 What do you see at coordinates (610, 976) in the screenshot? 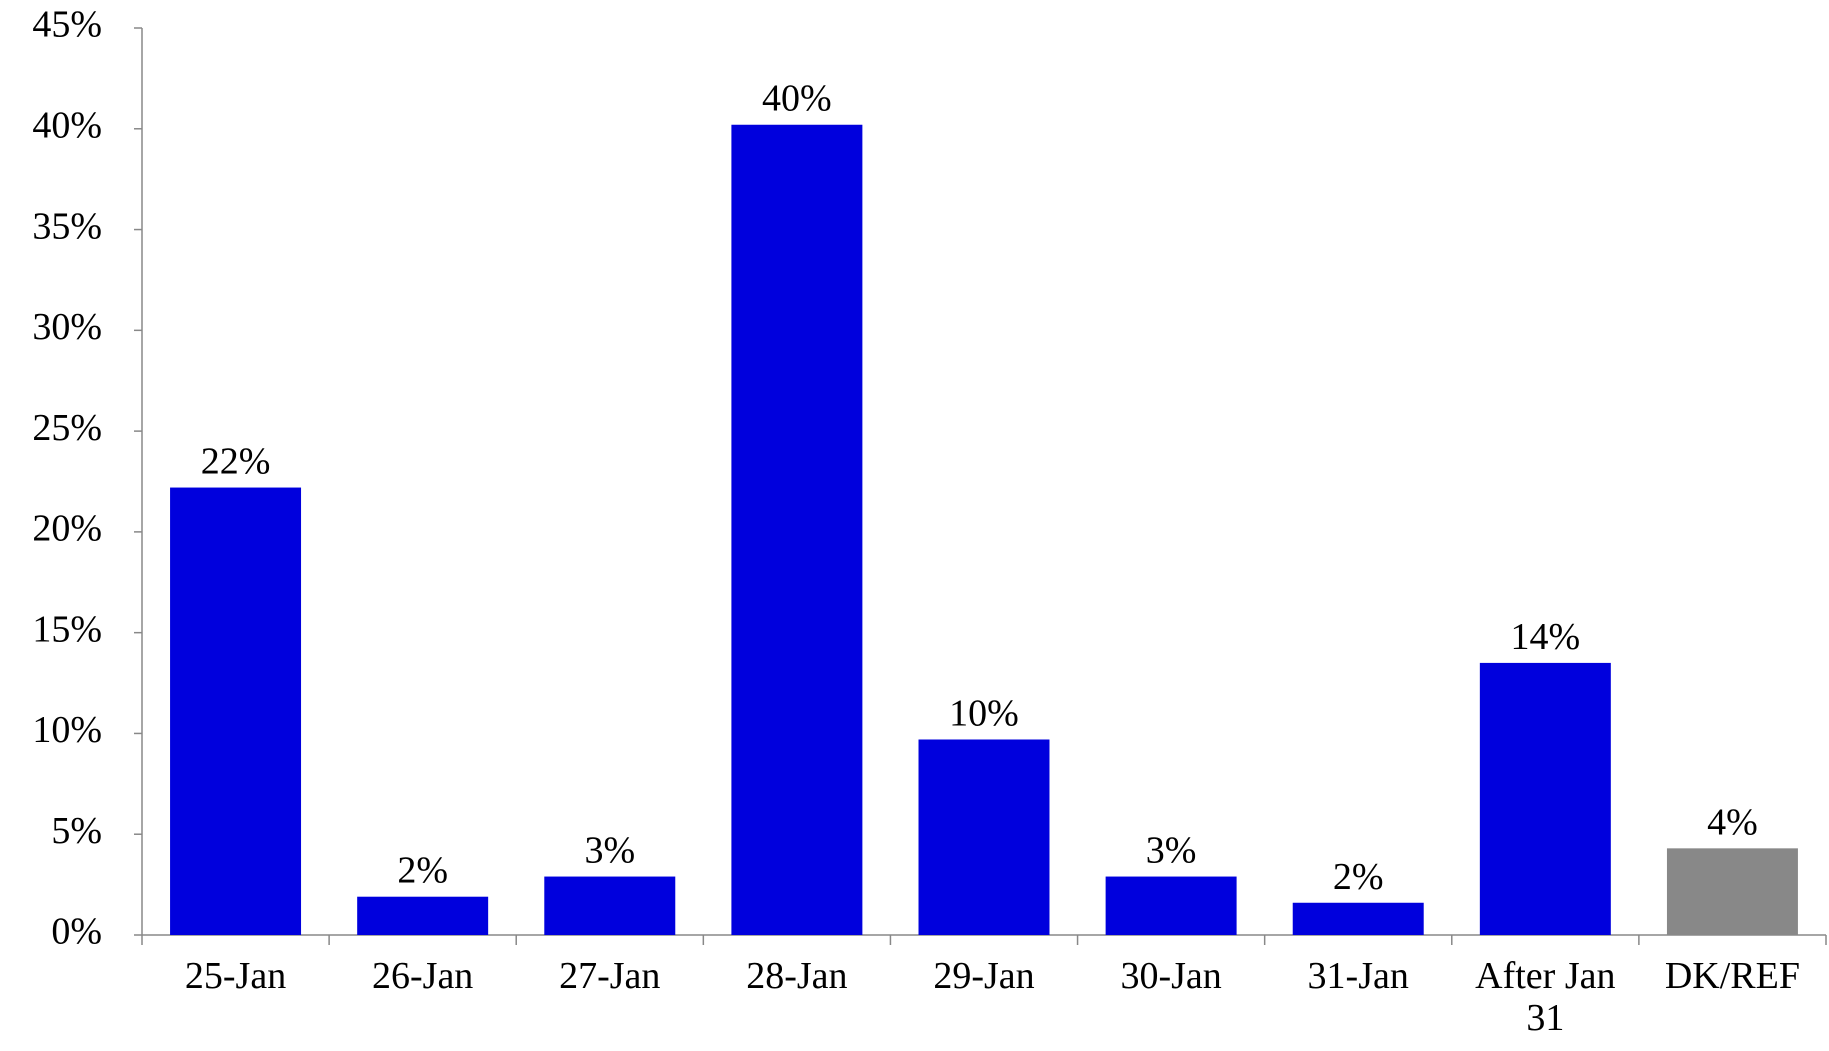
I see `x-tick-label: 27-Jan` at bounding box center [610, 976].